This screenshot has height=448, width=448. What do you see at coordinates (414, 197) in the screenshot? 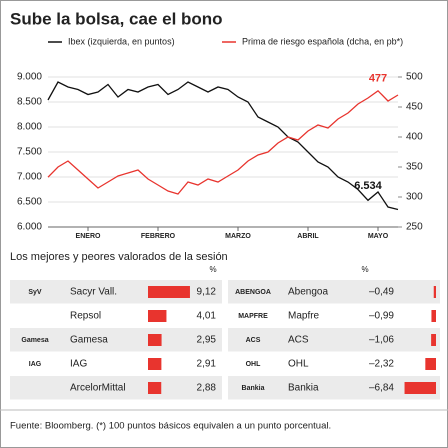
I see `y2-tick-label: 300` at bounding box center [414, 197].